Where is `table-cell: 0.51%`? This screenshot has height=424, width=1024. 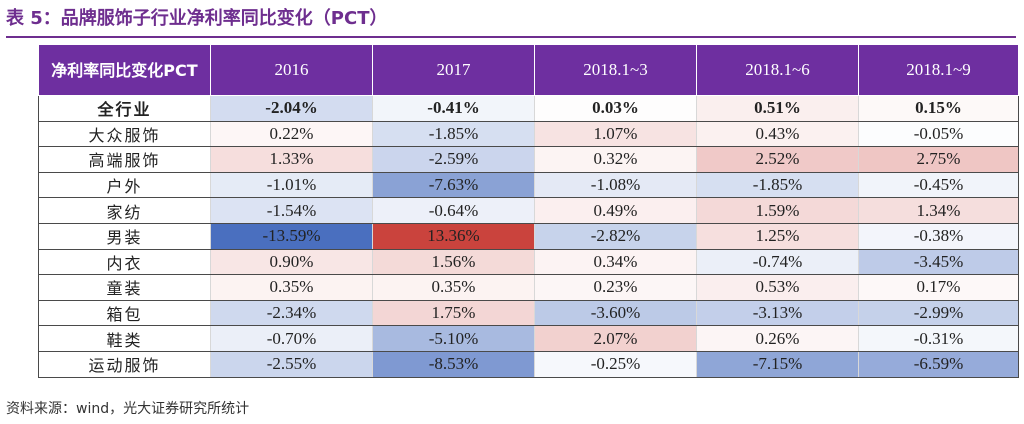
table-cell: 0.51% is located at coordinates (777, 108).